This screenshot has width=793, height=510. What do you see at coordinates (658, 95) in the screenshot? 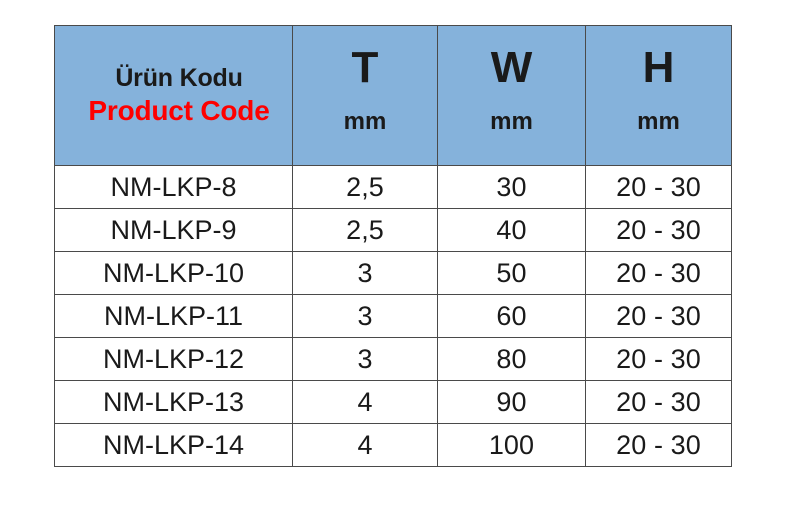
I see `column-header-height: H mm` at bounding box center [658, 95].